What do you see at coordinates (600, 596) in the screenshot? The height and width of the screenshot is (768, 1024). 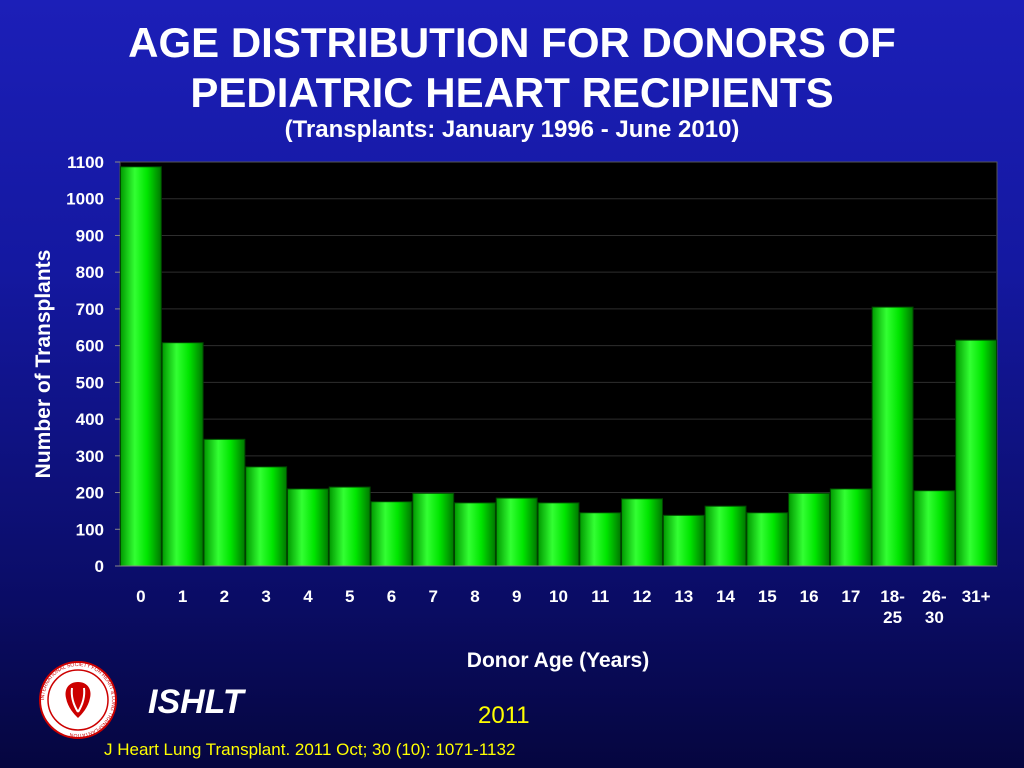 I see `x-tick-label: 11` at bounding box center [600, 596].